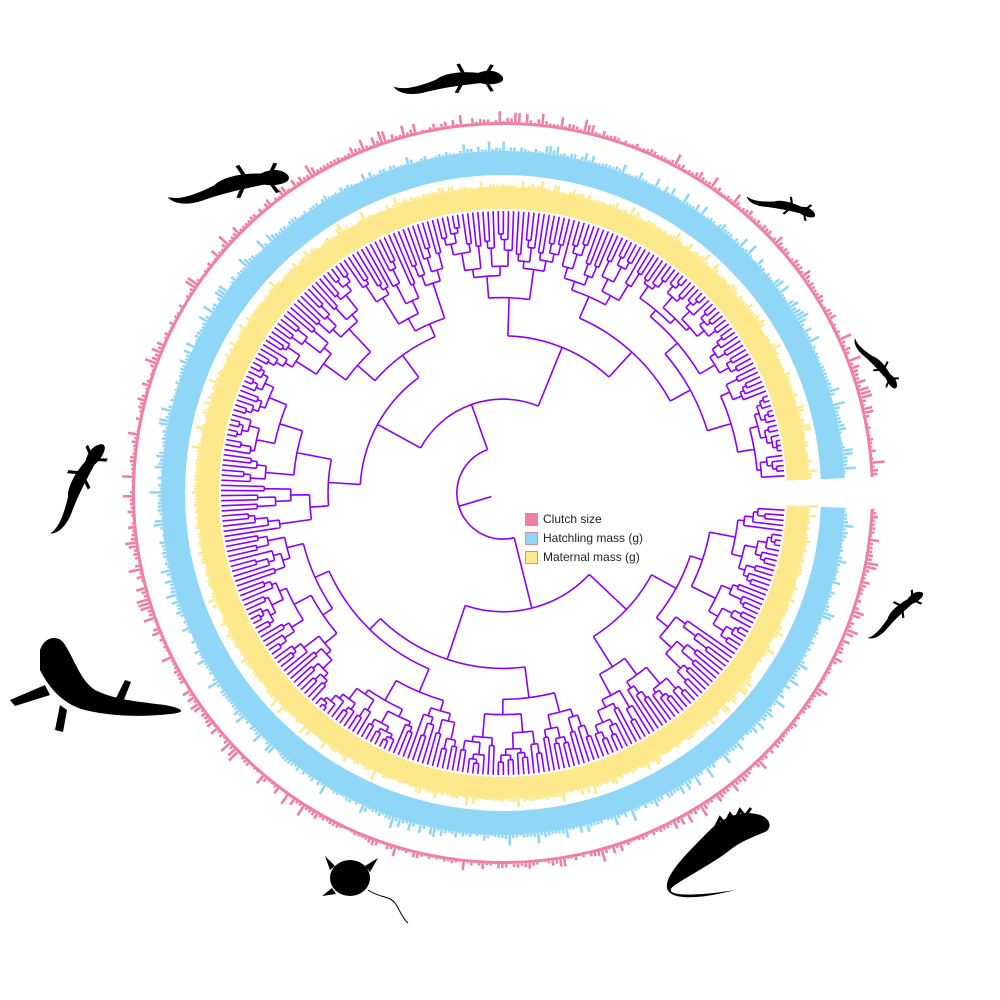 The height and width of the screenshot is (1000, 1000). Describe the element at coordinates (228, 183) in the screenshot. I see `skink-silhouette` at that location.